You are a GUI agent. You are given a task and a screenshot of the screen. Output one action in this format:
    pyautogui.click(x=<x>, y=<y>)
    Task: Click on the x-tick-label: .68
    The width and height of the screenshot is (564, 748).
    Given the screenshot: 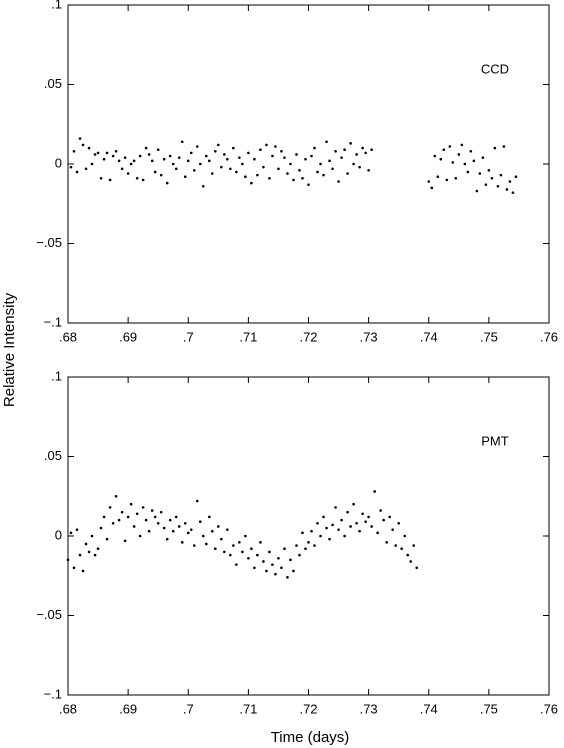 What is the action you would take?
    pyautogui.click(x=68, y=336)
    